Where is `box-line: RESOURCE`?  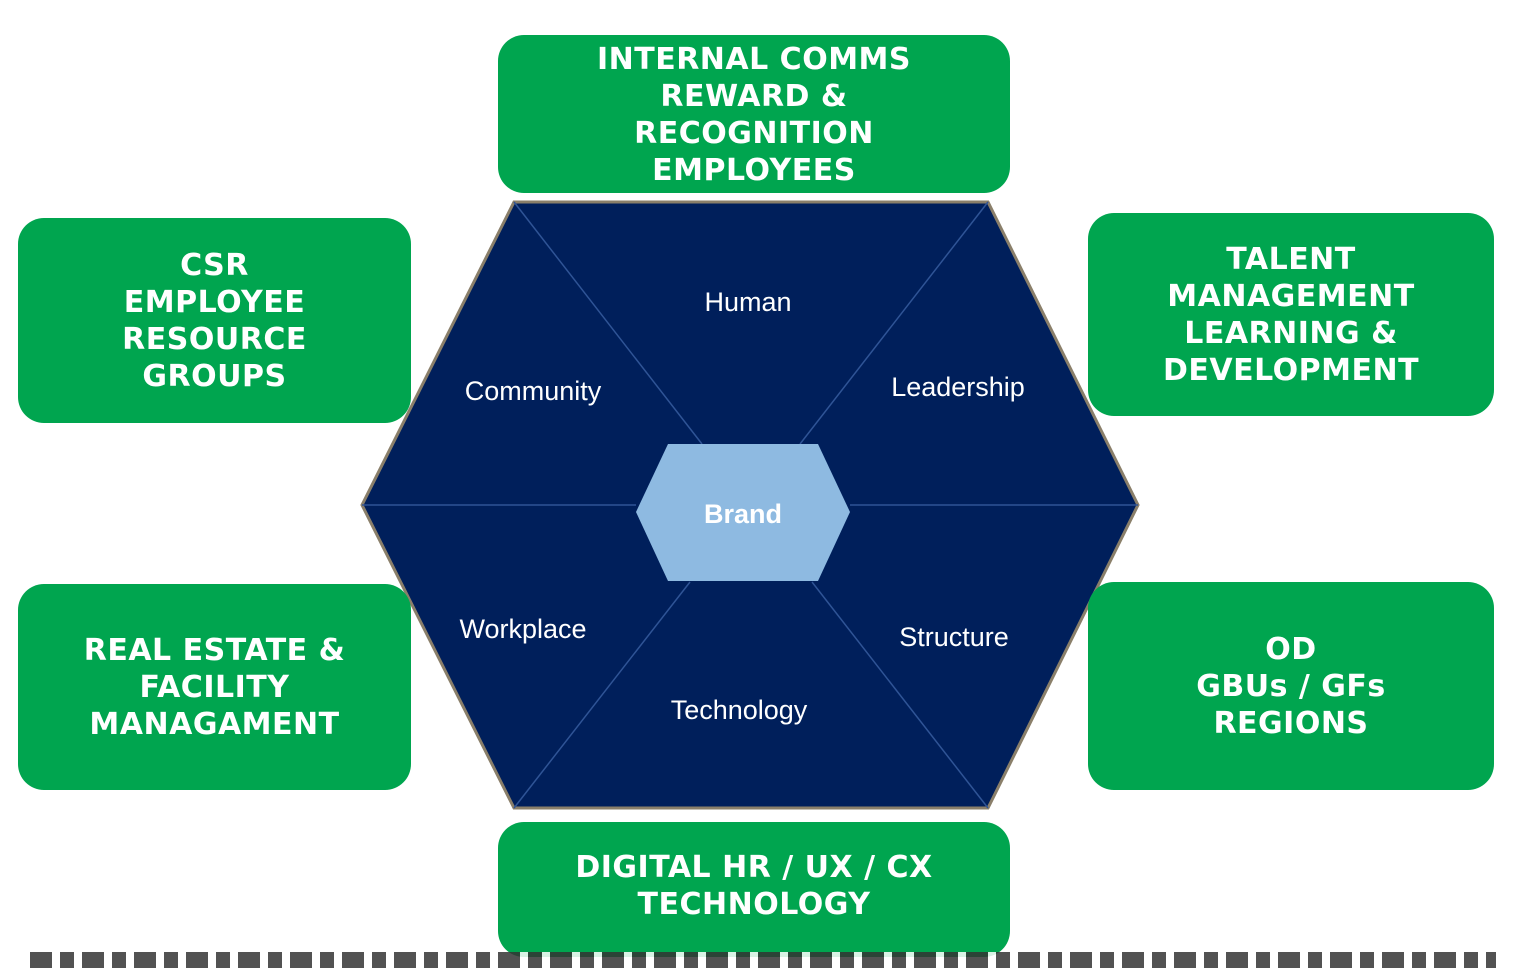 box-line: RESOURCE is located at coordinates (214, 339).